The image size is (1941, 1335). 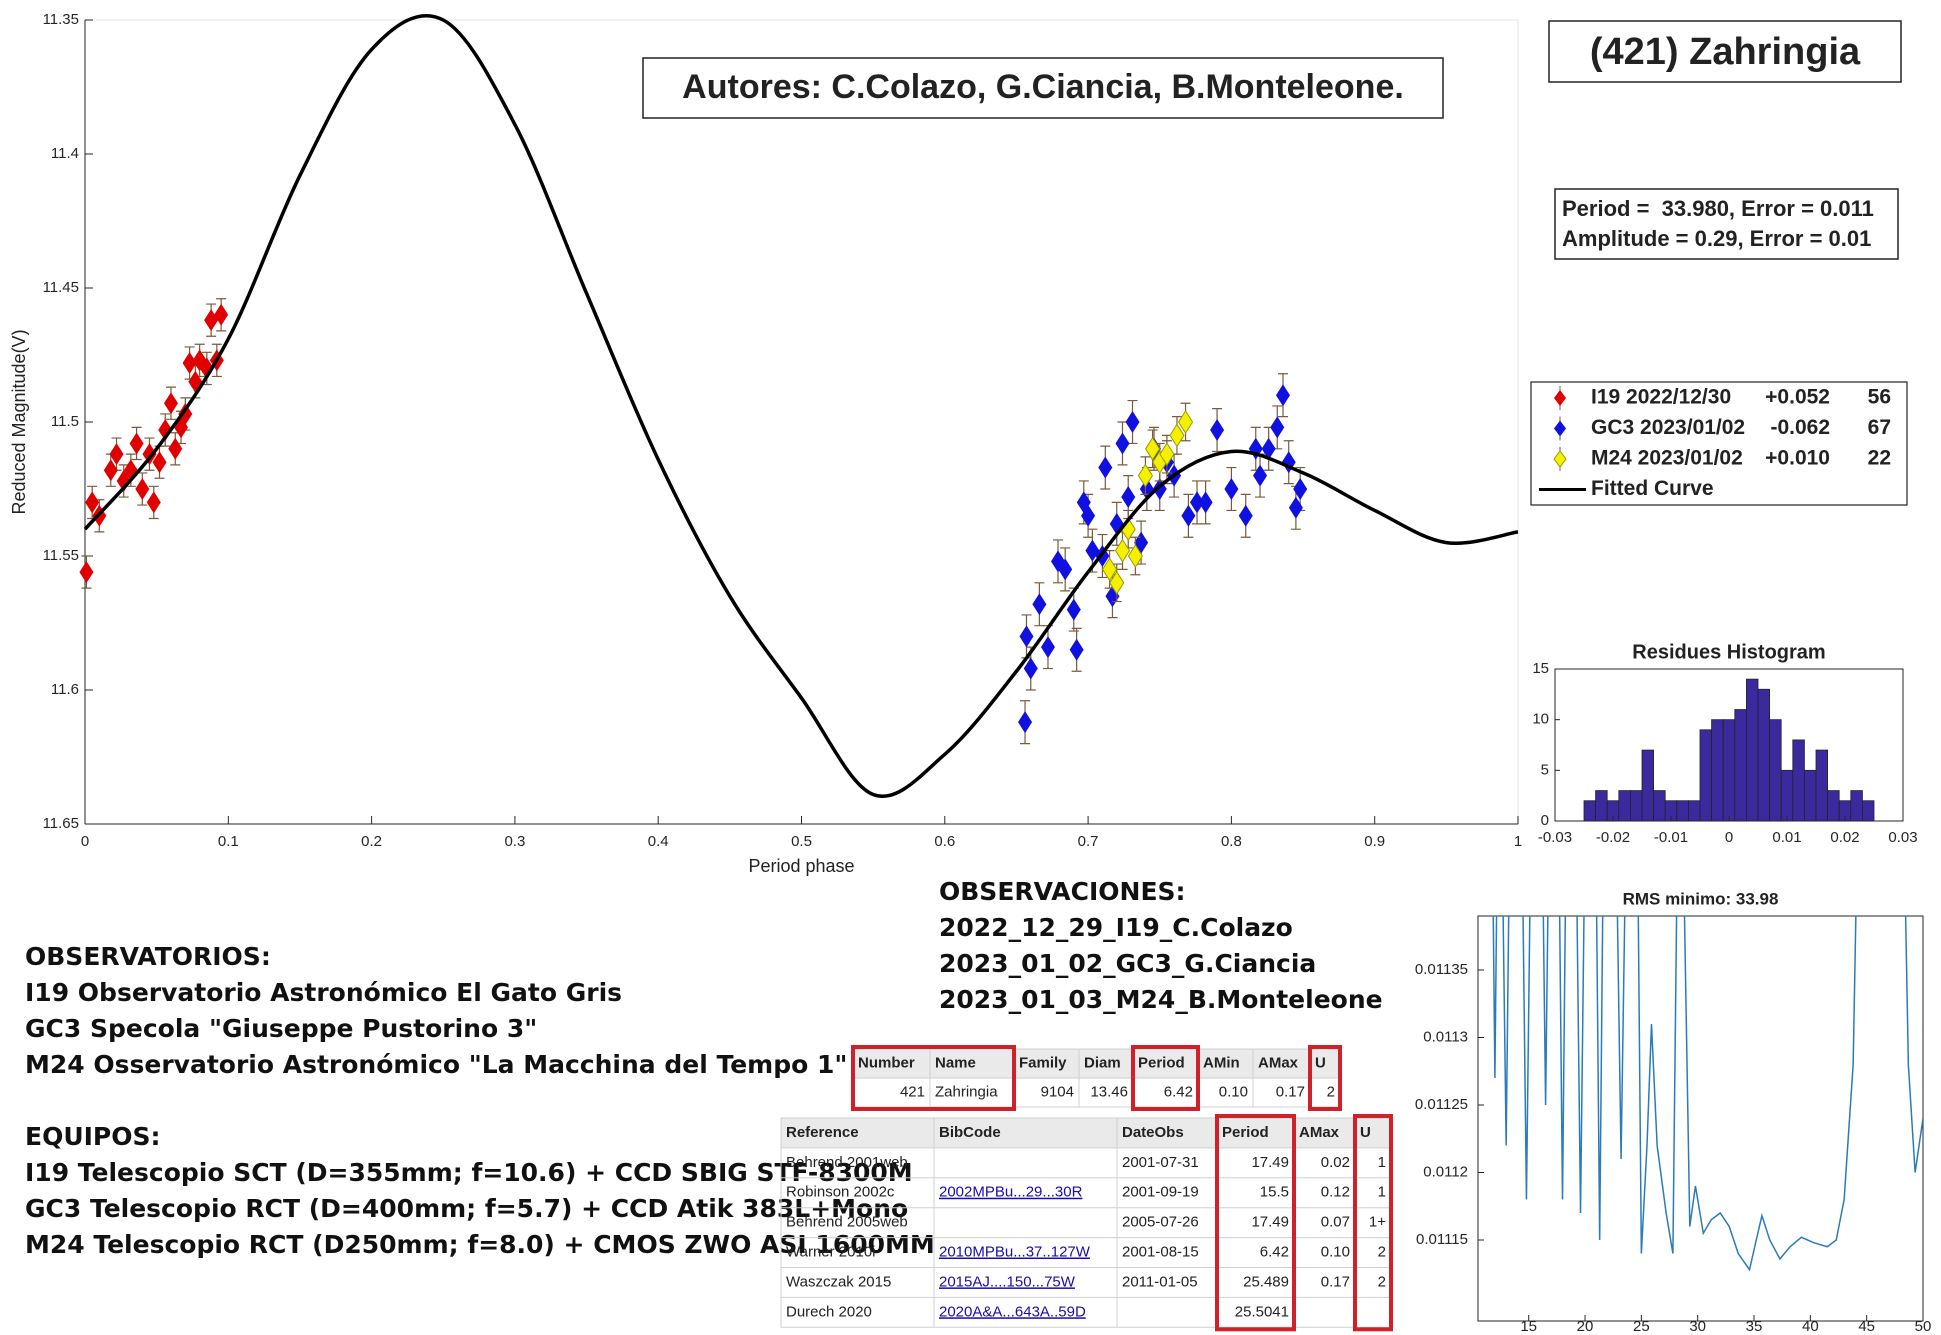 I want to click on table-cell: 2001-09-19, so click(x=1160, y=1192).